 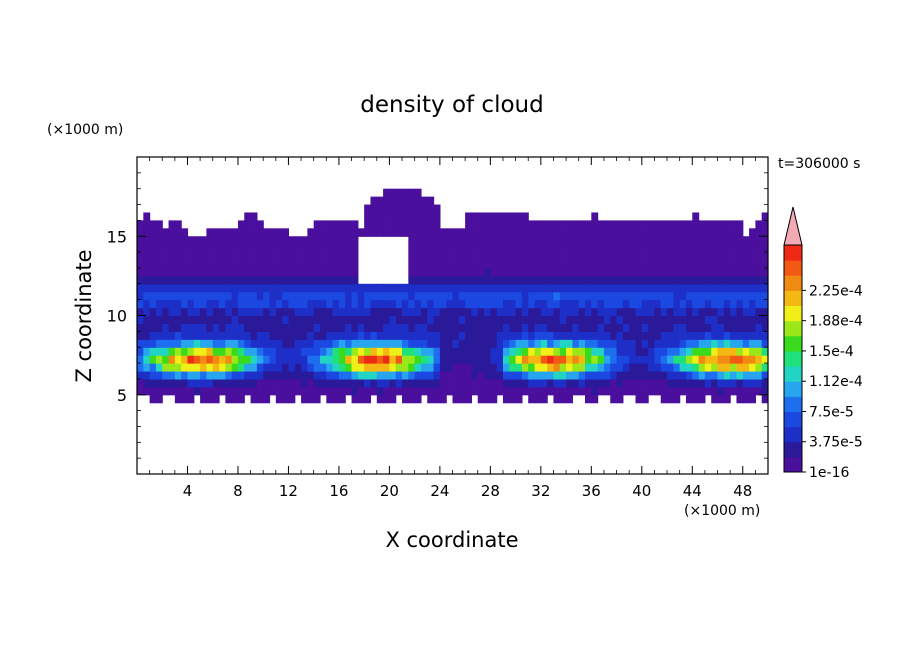 I want to click on colorbar-label: 2.25e-4, so click(x=836, y=291).